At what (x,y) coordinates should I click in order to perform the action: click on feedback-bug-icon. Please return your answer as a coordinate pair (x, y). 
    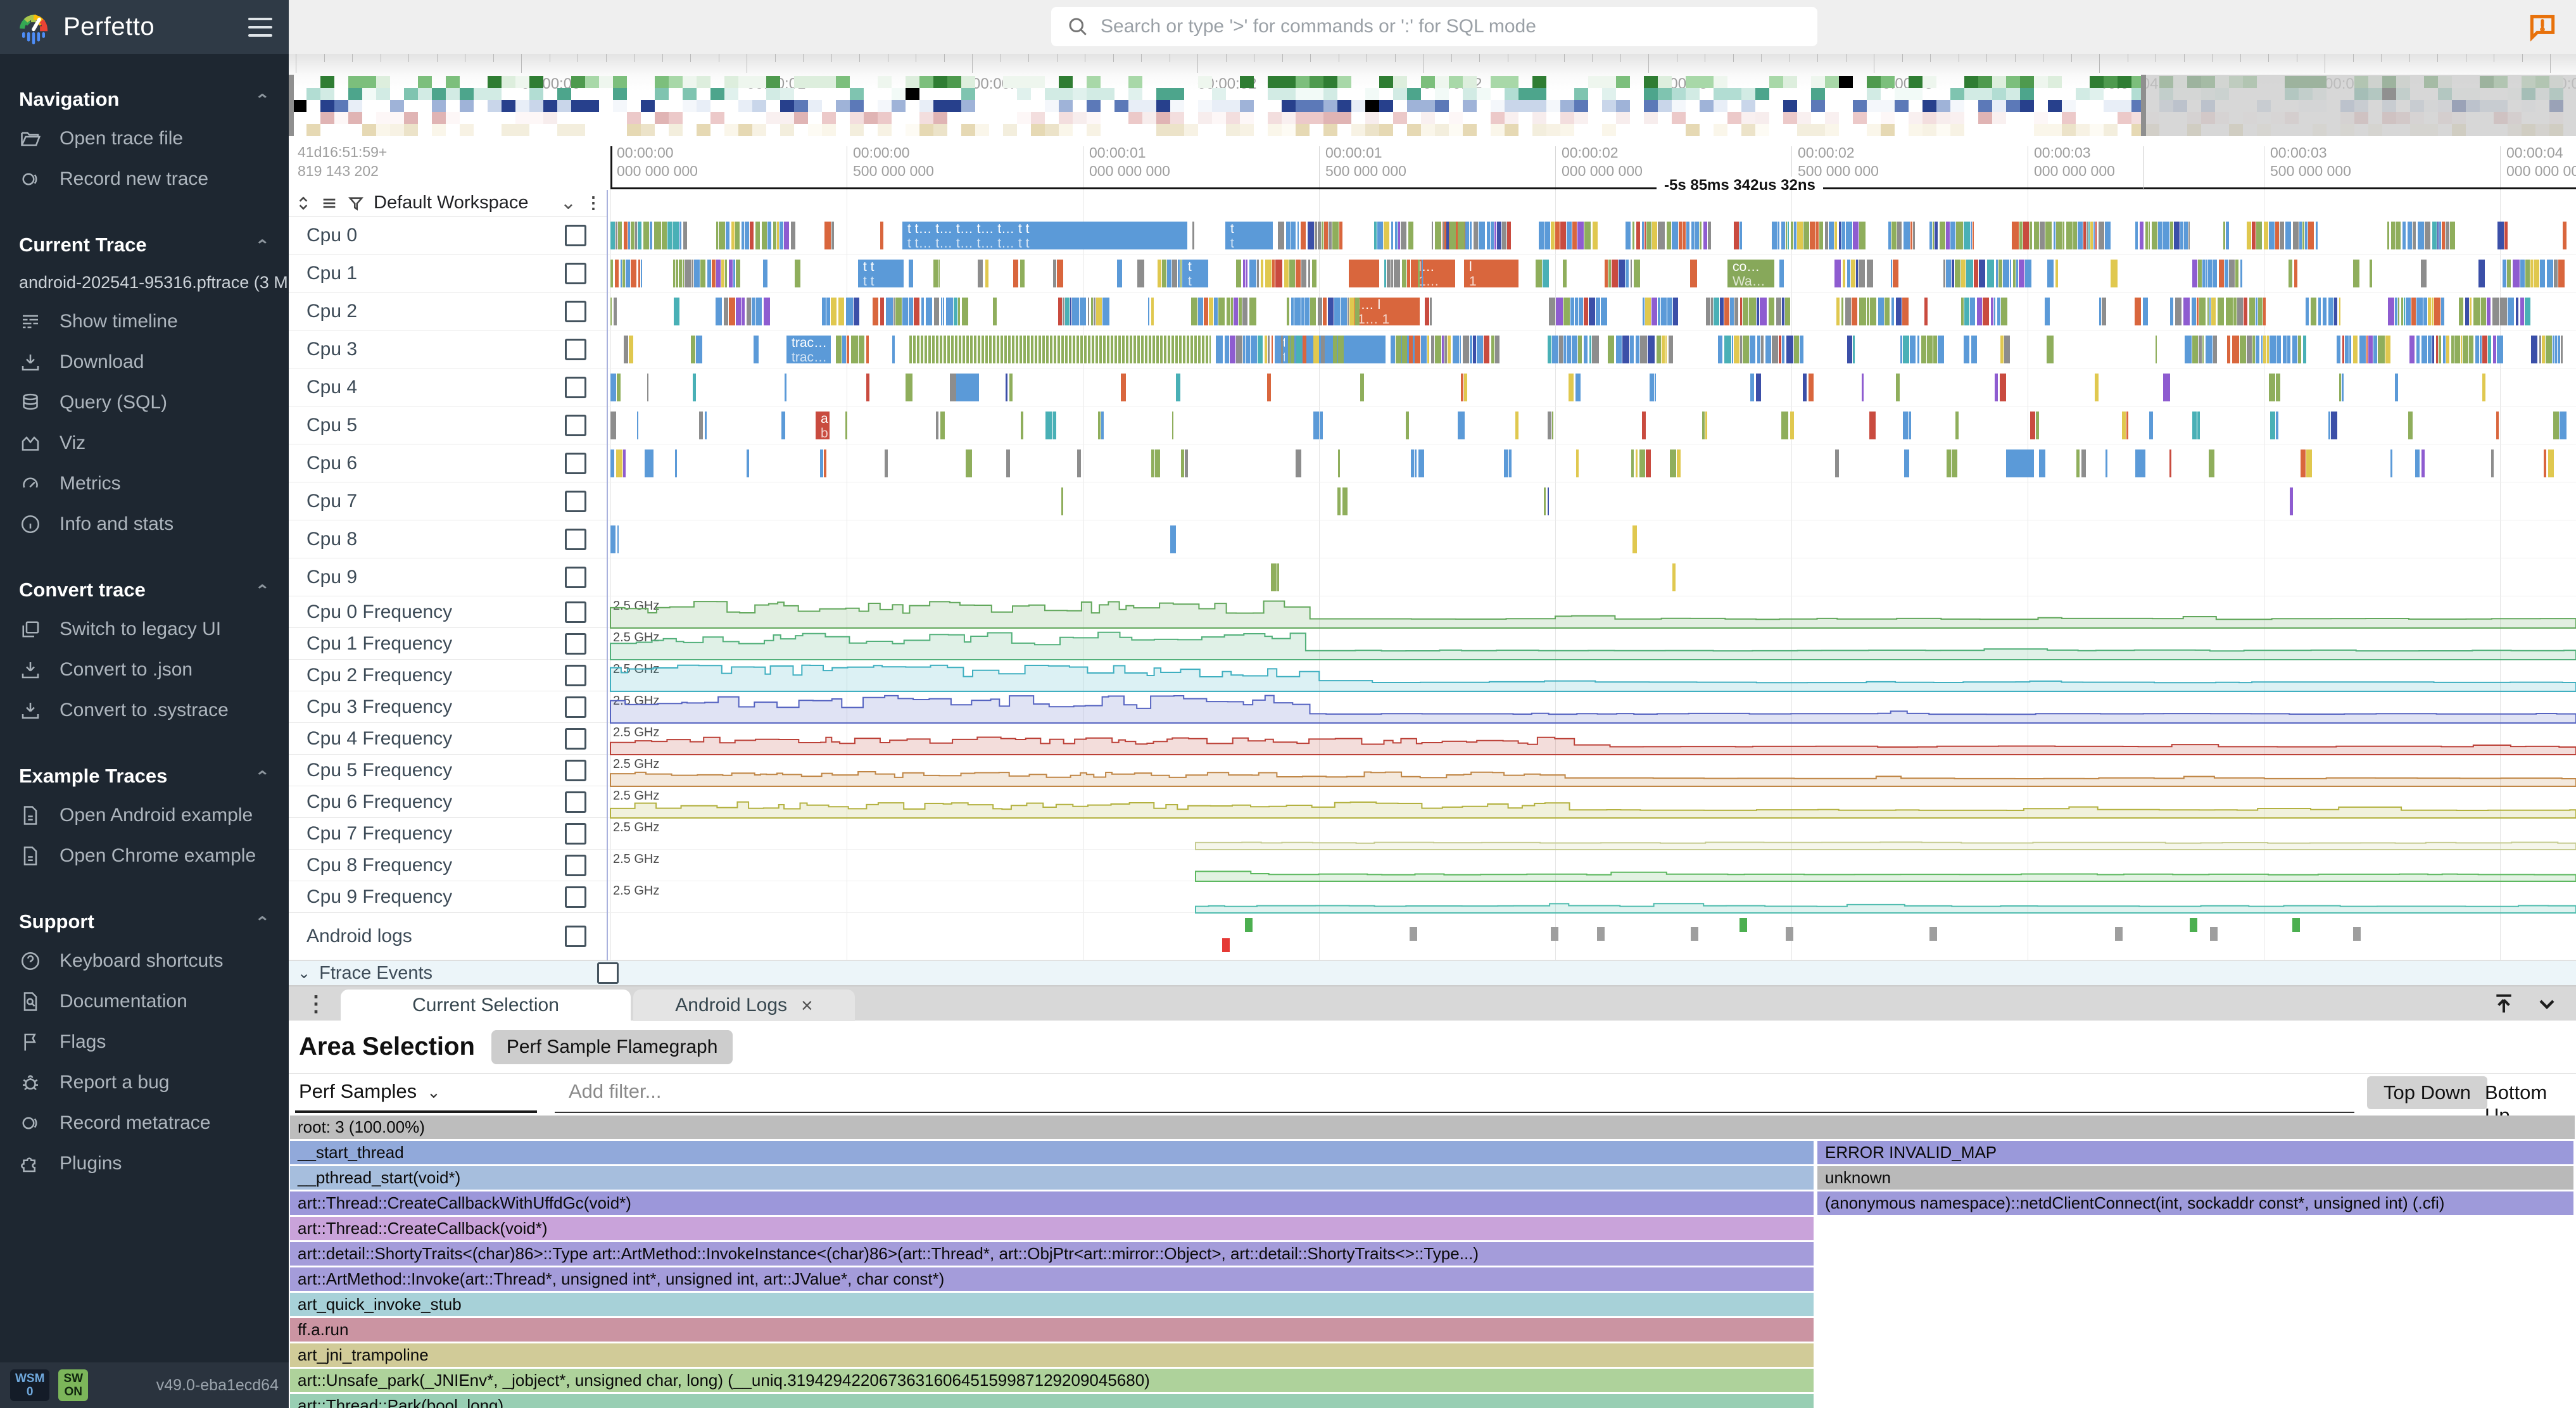
    Looking at the image, I should click on (2542, 26).